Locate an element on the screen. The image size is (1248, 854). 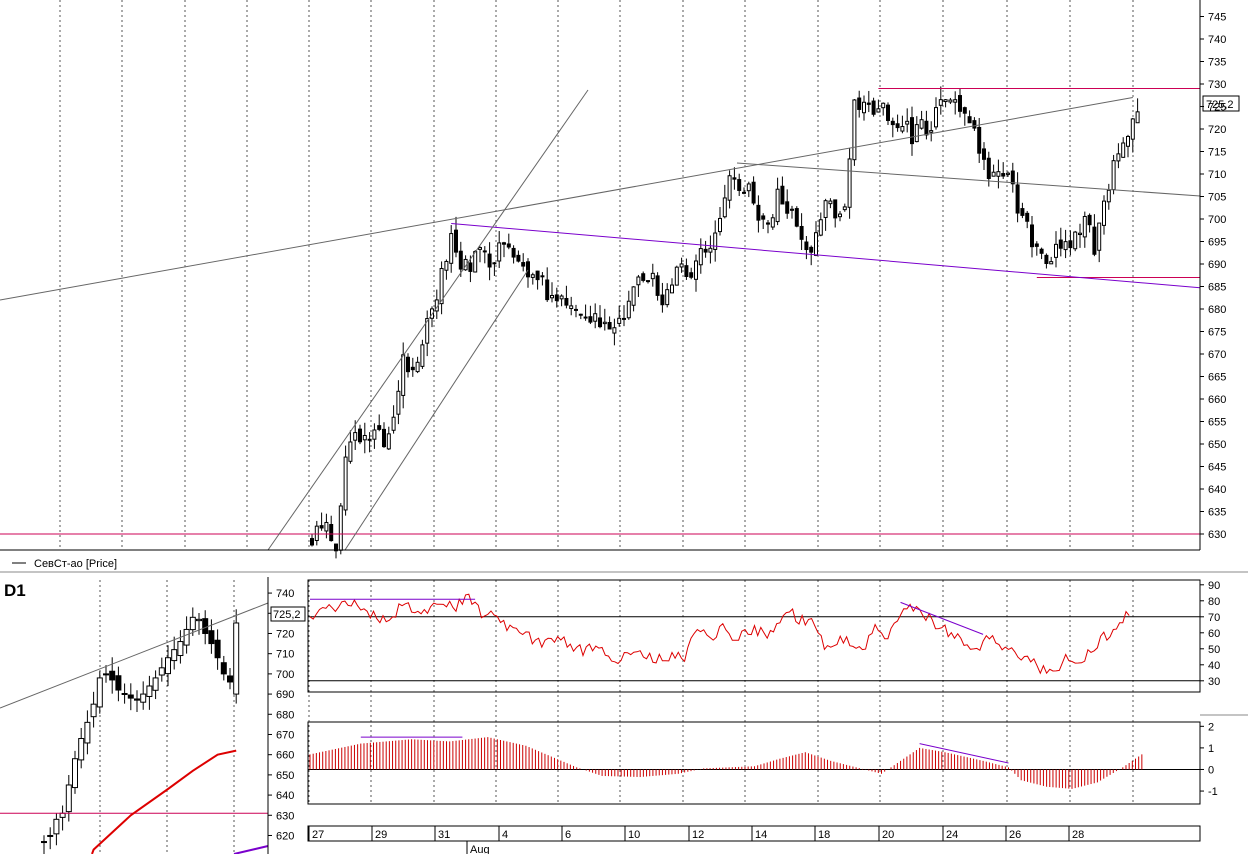
d1-tick-label: 740 is located at coordinates (285, 594).